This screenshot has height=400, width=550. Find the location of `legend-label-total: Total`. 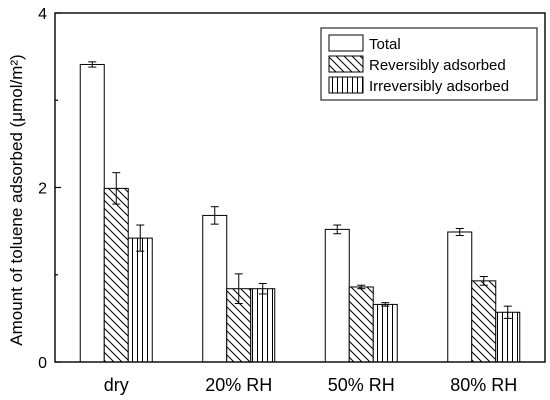

legend-label-total: Total is located at coordinates (385, 44).